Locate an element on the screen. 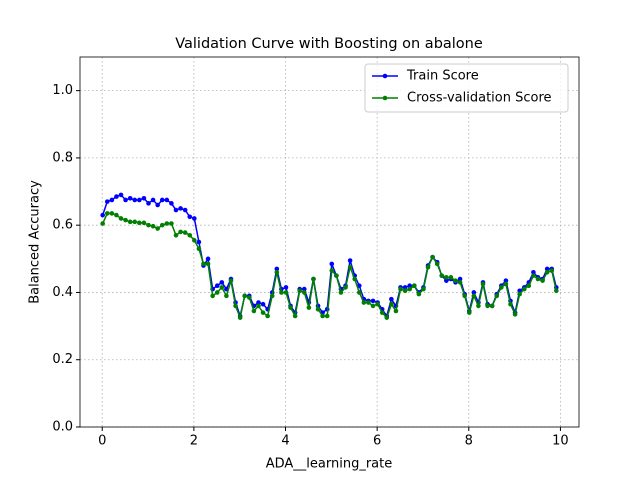 The width and height of the screenshot is (640, 480). x-tick-label: 8 is located at coordinates (469, 441).